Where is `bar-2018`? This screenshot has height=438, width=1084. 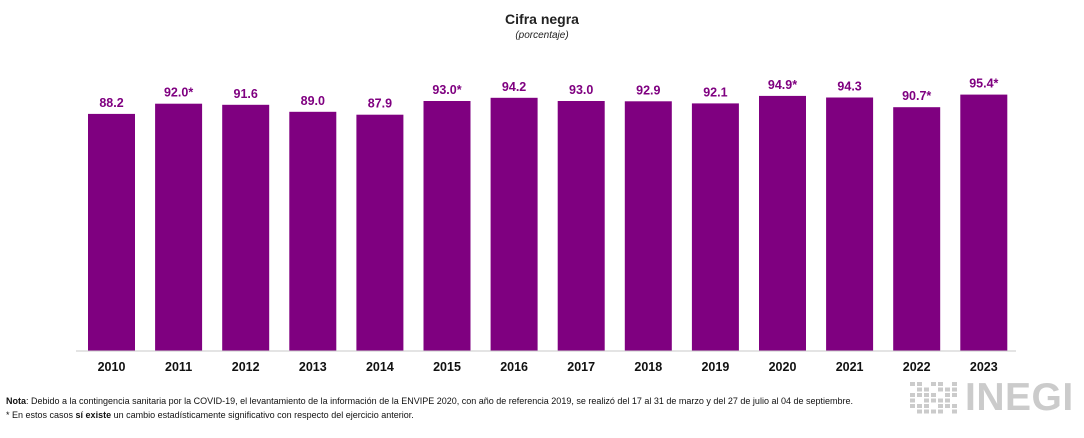
bar-2018 is located at coordinates (648, 226).